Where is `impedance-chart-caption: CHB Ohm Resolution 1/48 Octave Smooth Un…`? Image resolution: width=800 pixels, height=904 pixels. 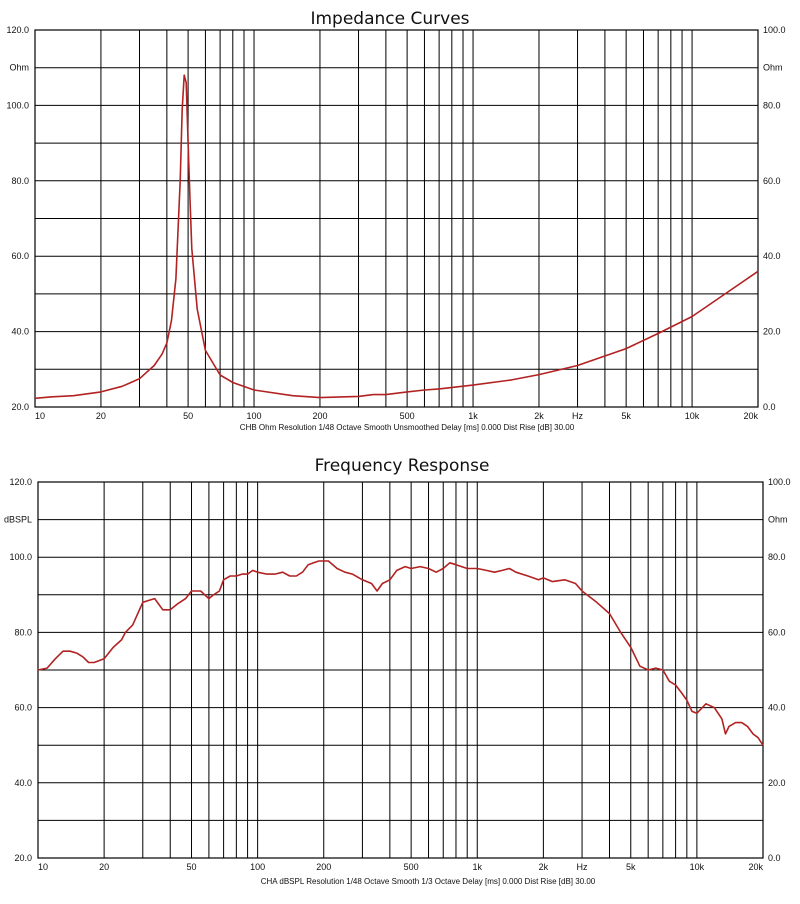
impedance-chart-caption: CHB Ohm Resolution 1/48 Octave Smooth Un… is located at coordinates (407, 427).